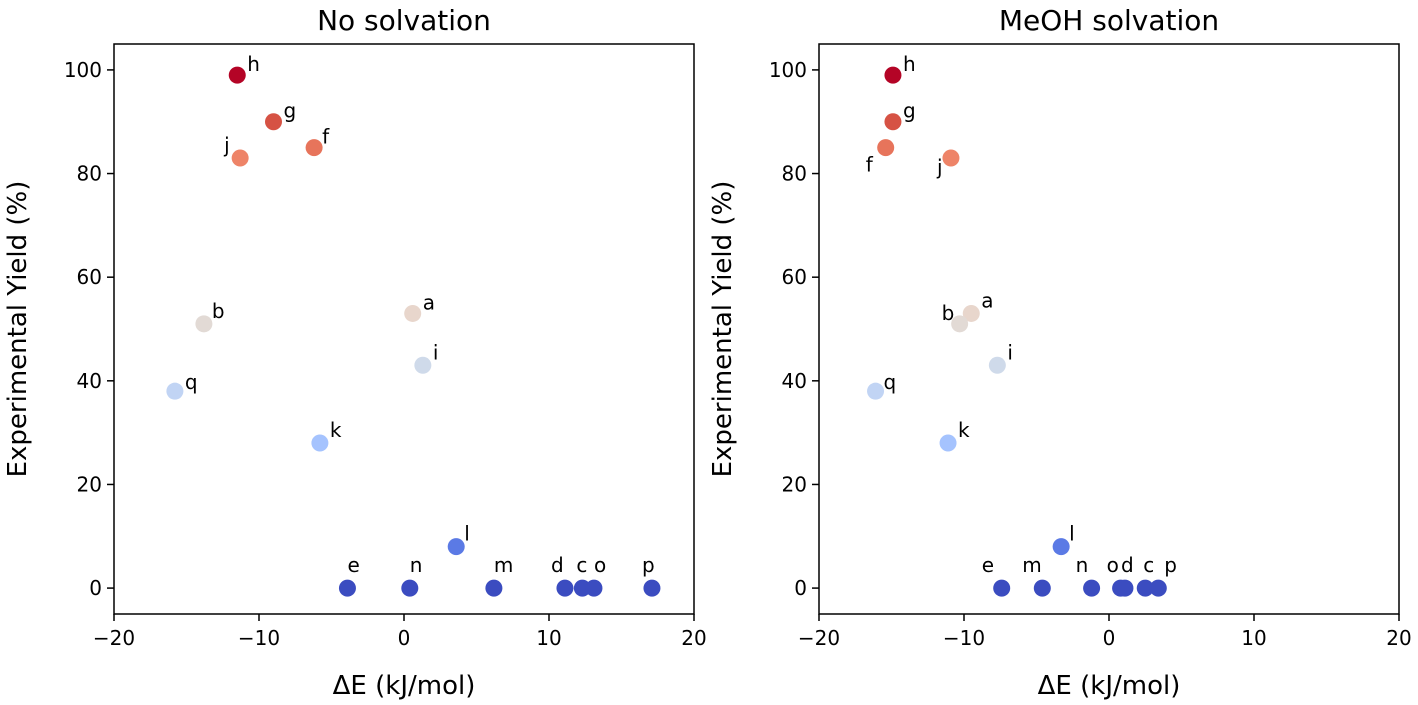 This screenshot has width=1418, height=705. Describe the element at coordinates (404, 638) in the screenshot. I see `no-solvation-x-tick-label: 0` at that location.